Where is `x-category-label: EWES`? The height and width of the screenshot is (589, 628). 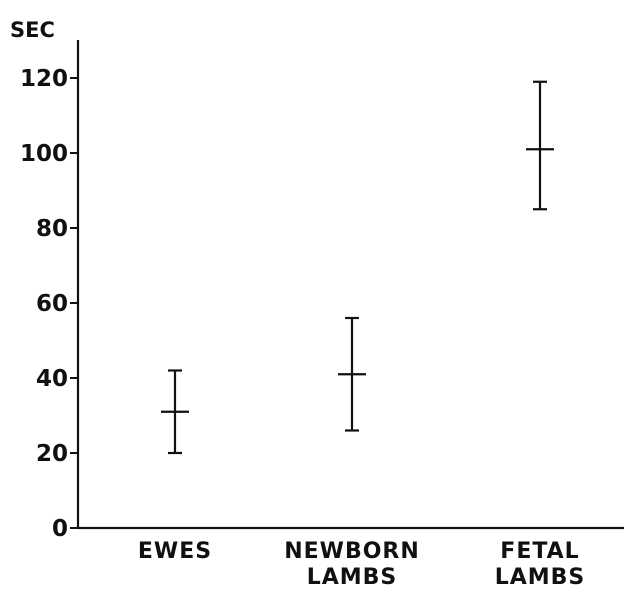 x-category-label: EWES is located at coordinates (175, 551).